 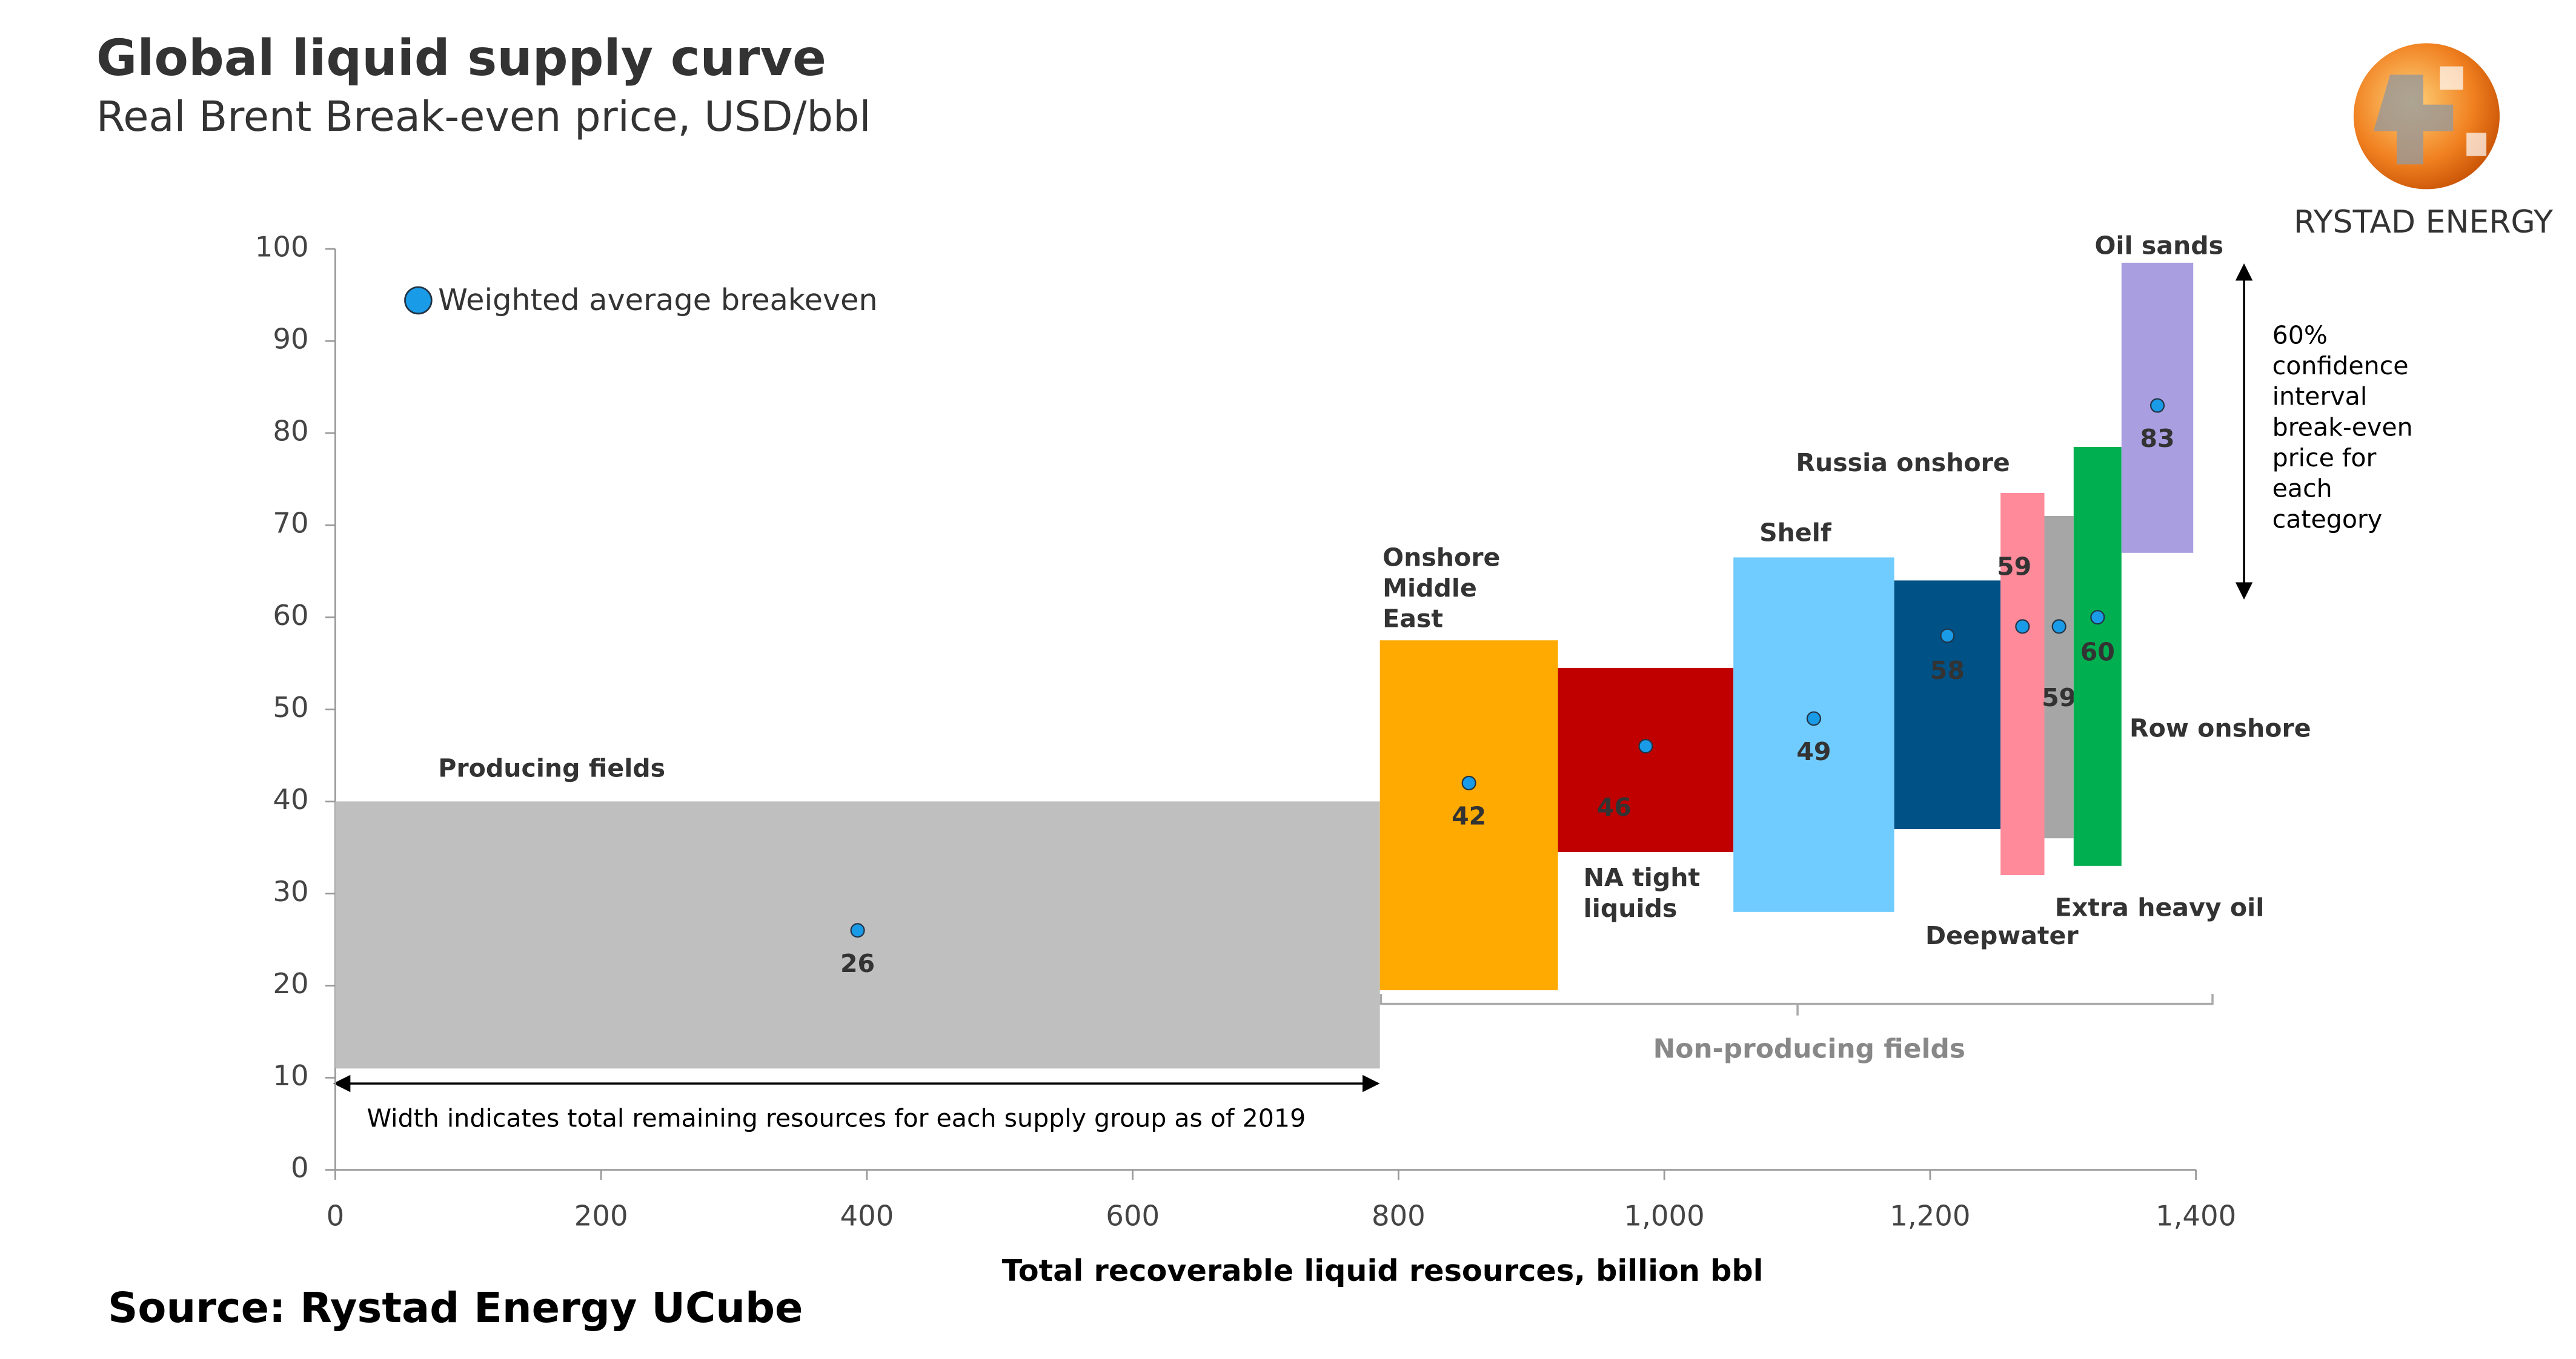 I want to click on category-label: Shelf, so click(x=1795, y=532).